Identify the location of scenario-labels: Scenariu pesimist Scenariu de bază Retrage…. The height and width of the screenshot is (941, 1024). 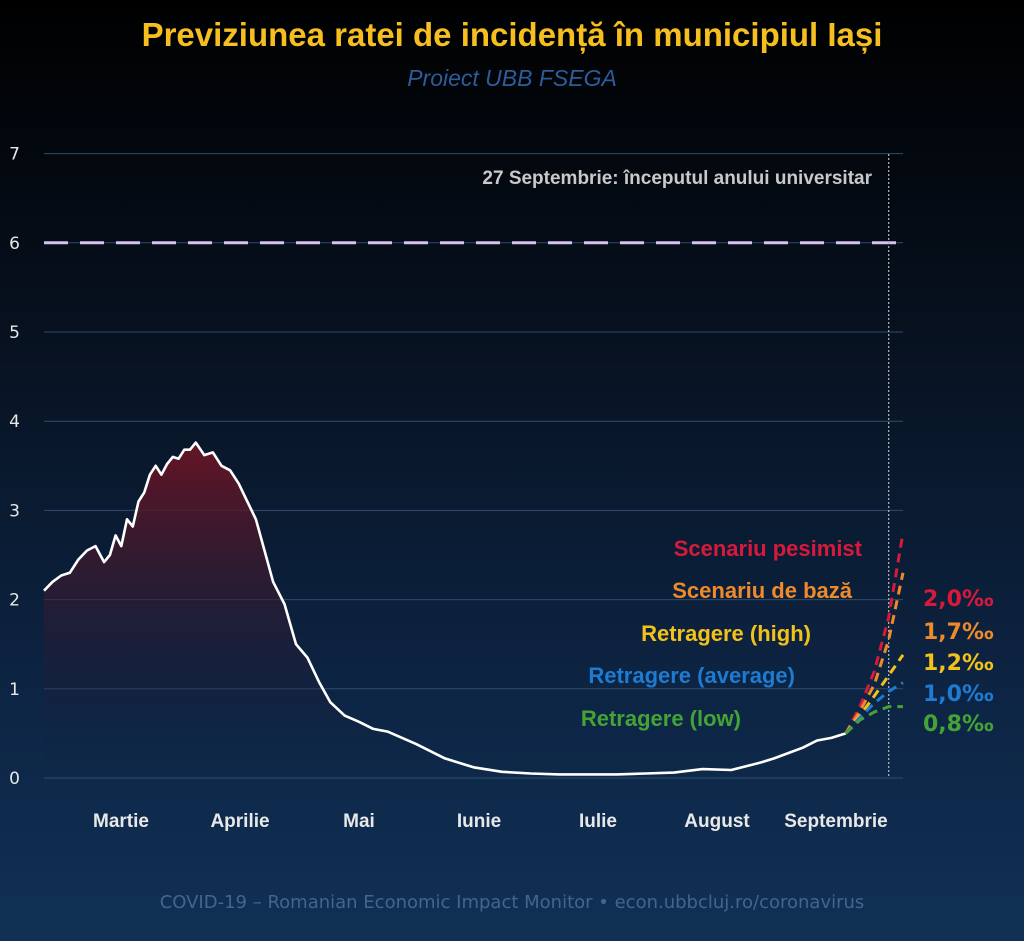
(722, 633).